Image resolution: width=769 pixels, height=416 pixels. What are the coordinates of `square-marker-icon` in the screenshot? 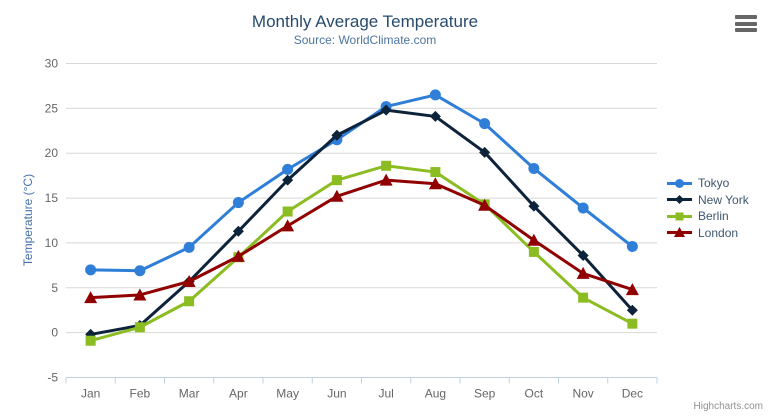 It's located at (679, 216).